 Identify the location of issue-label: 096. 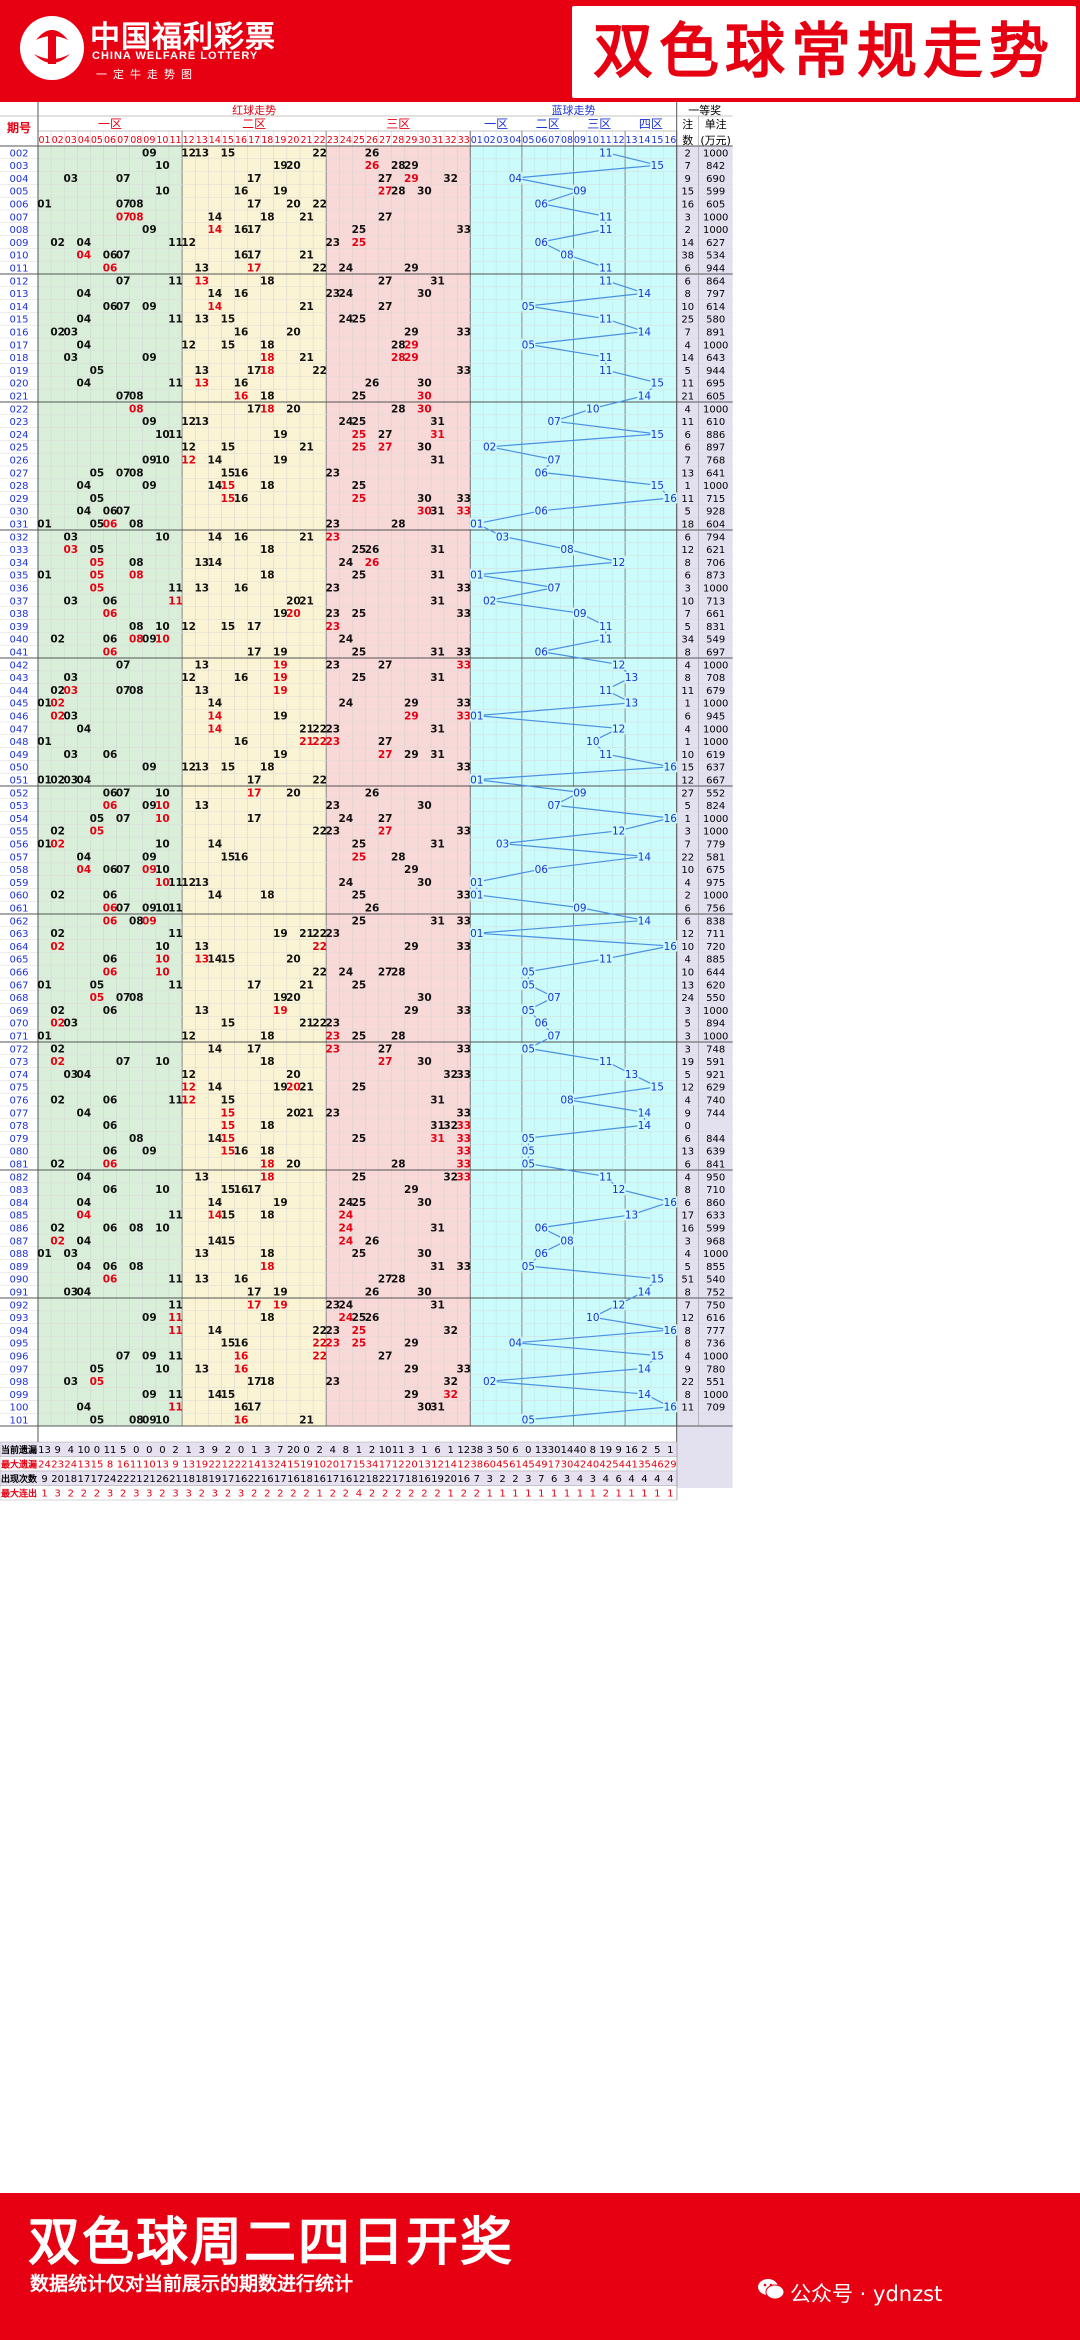
(18, 1357).